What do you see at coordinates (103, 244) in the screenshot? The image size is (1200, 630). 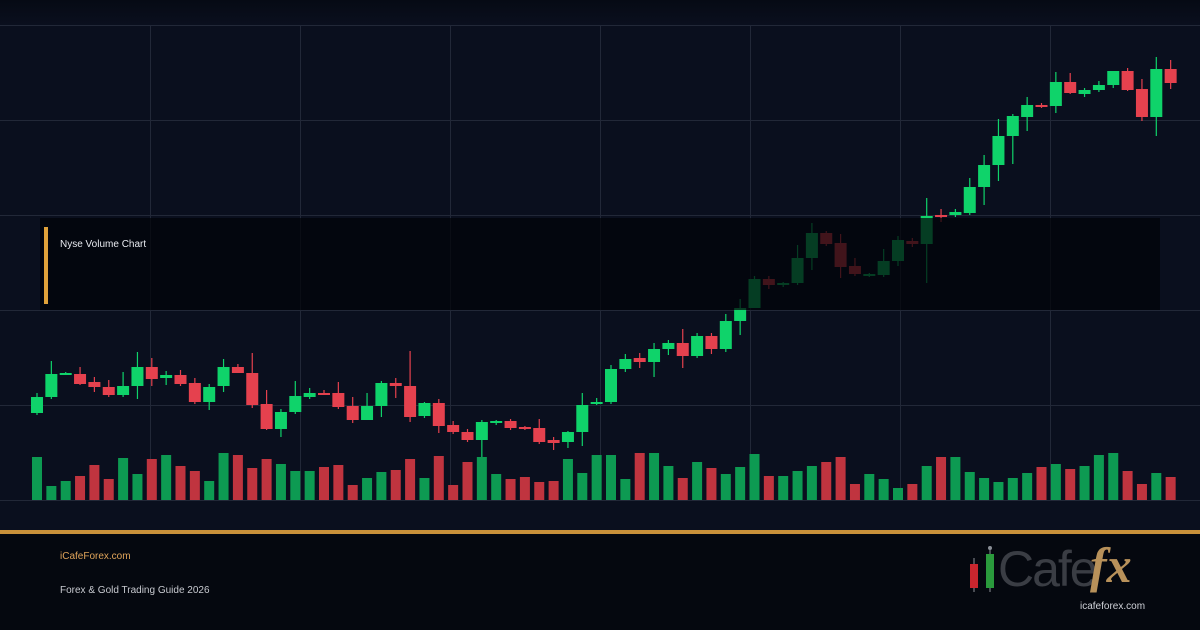 I see `chart-title: Nyse Volume Chart` at bounding box center [103, 244].